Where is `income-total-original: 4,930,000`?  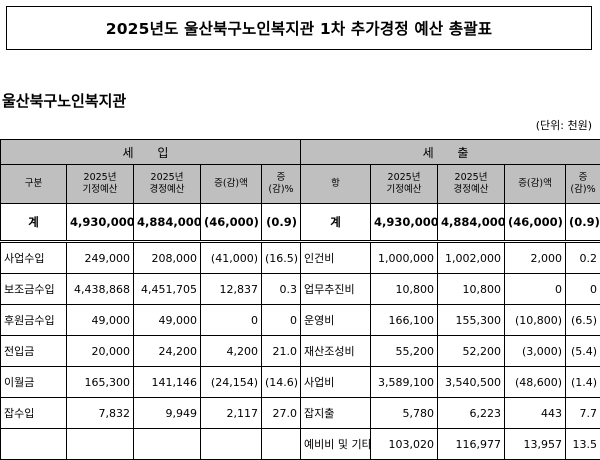 income-total-original: 4,930,000 is located at coordinates (100, 223).